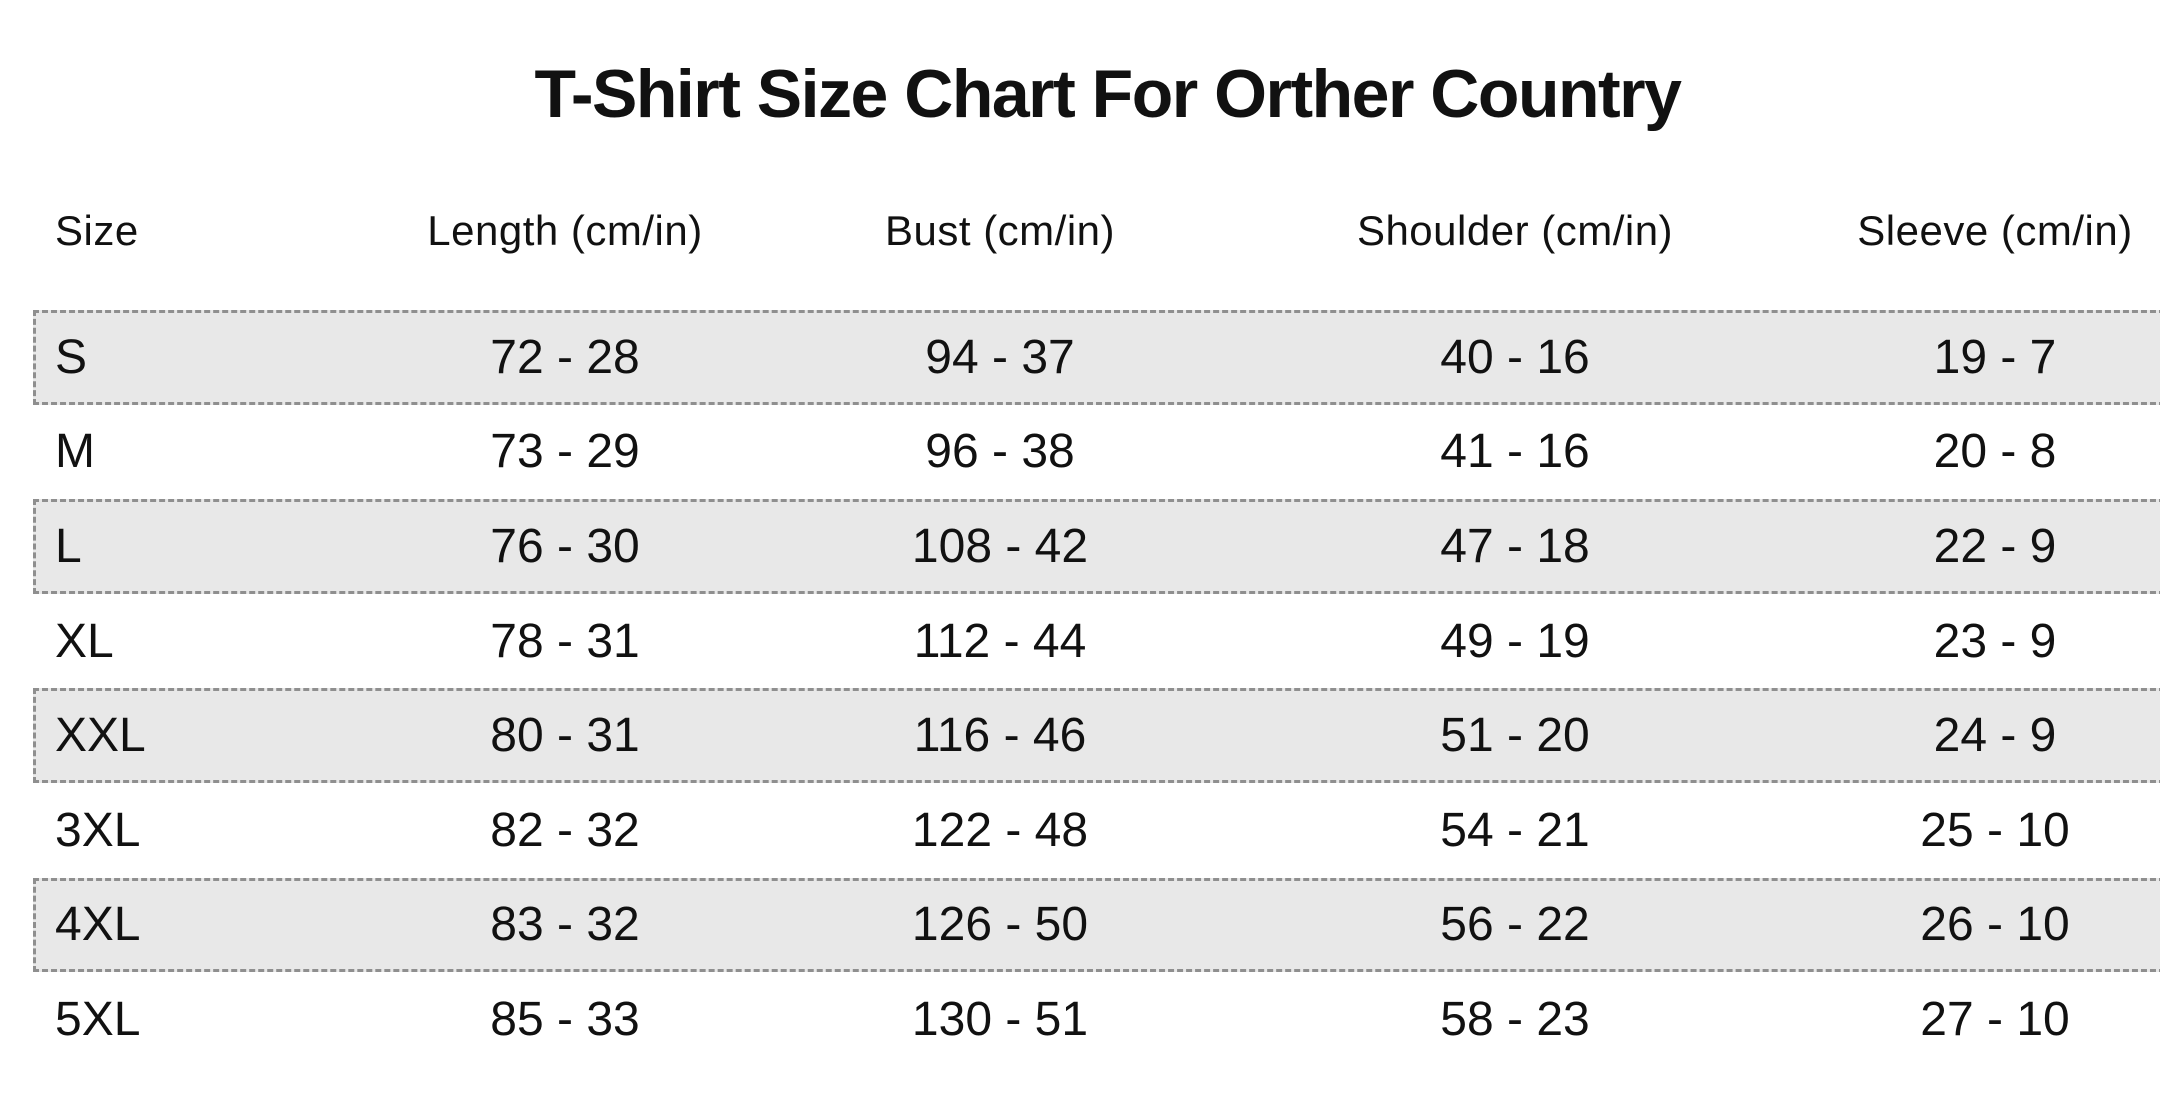  I want to click on cell-length: 80 - 31, so click(565, 736).